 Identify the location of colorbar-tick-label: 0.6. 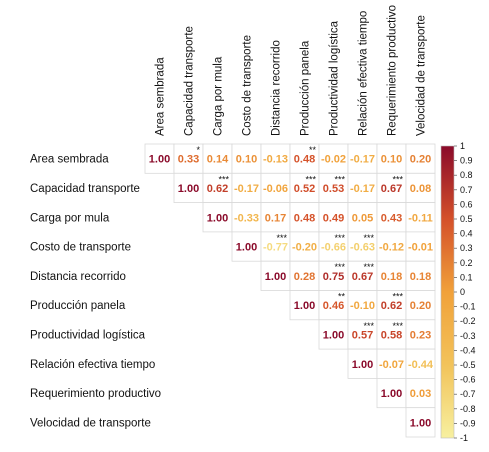
(466, 204).